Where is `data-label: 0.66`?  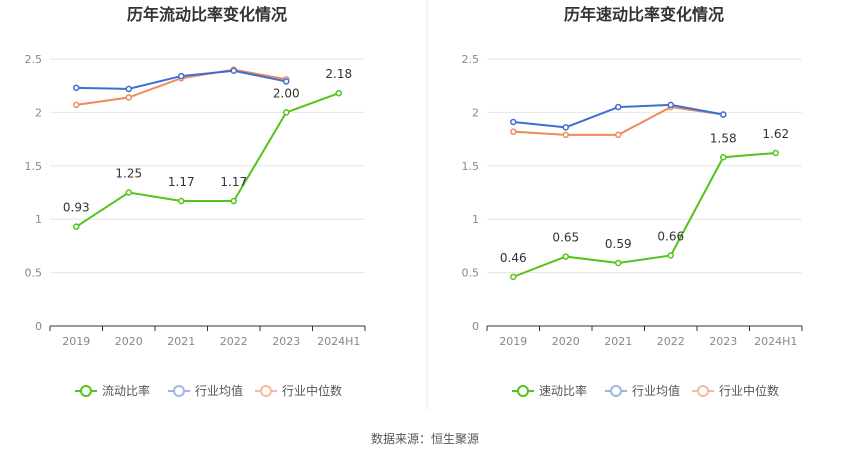
data-label: 0.66 is located at coordinates (670, 237).